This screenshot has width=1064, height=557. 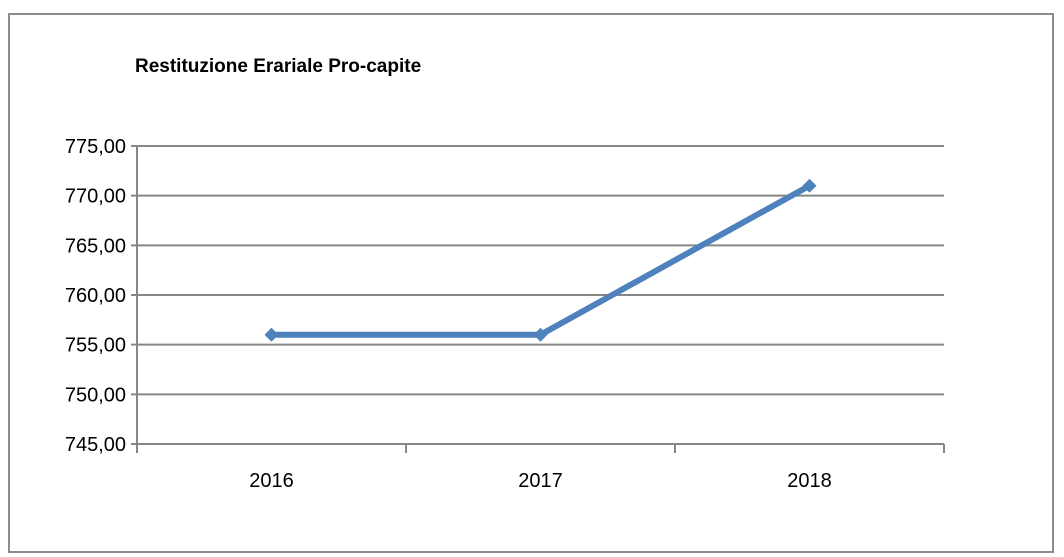 What do you see at coordinates (95, 445) in the screenshot?
I see `y-tick-label: 745,00` at bounding box center [95, 445].